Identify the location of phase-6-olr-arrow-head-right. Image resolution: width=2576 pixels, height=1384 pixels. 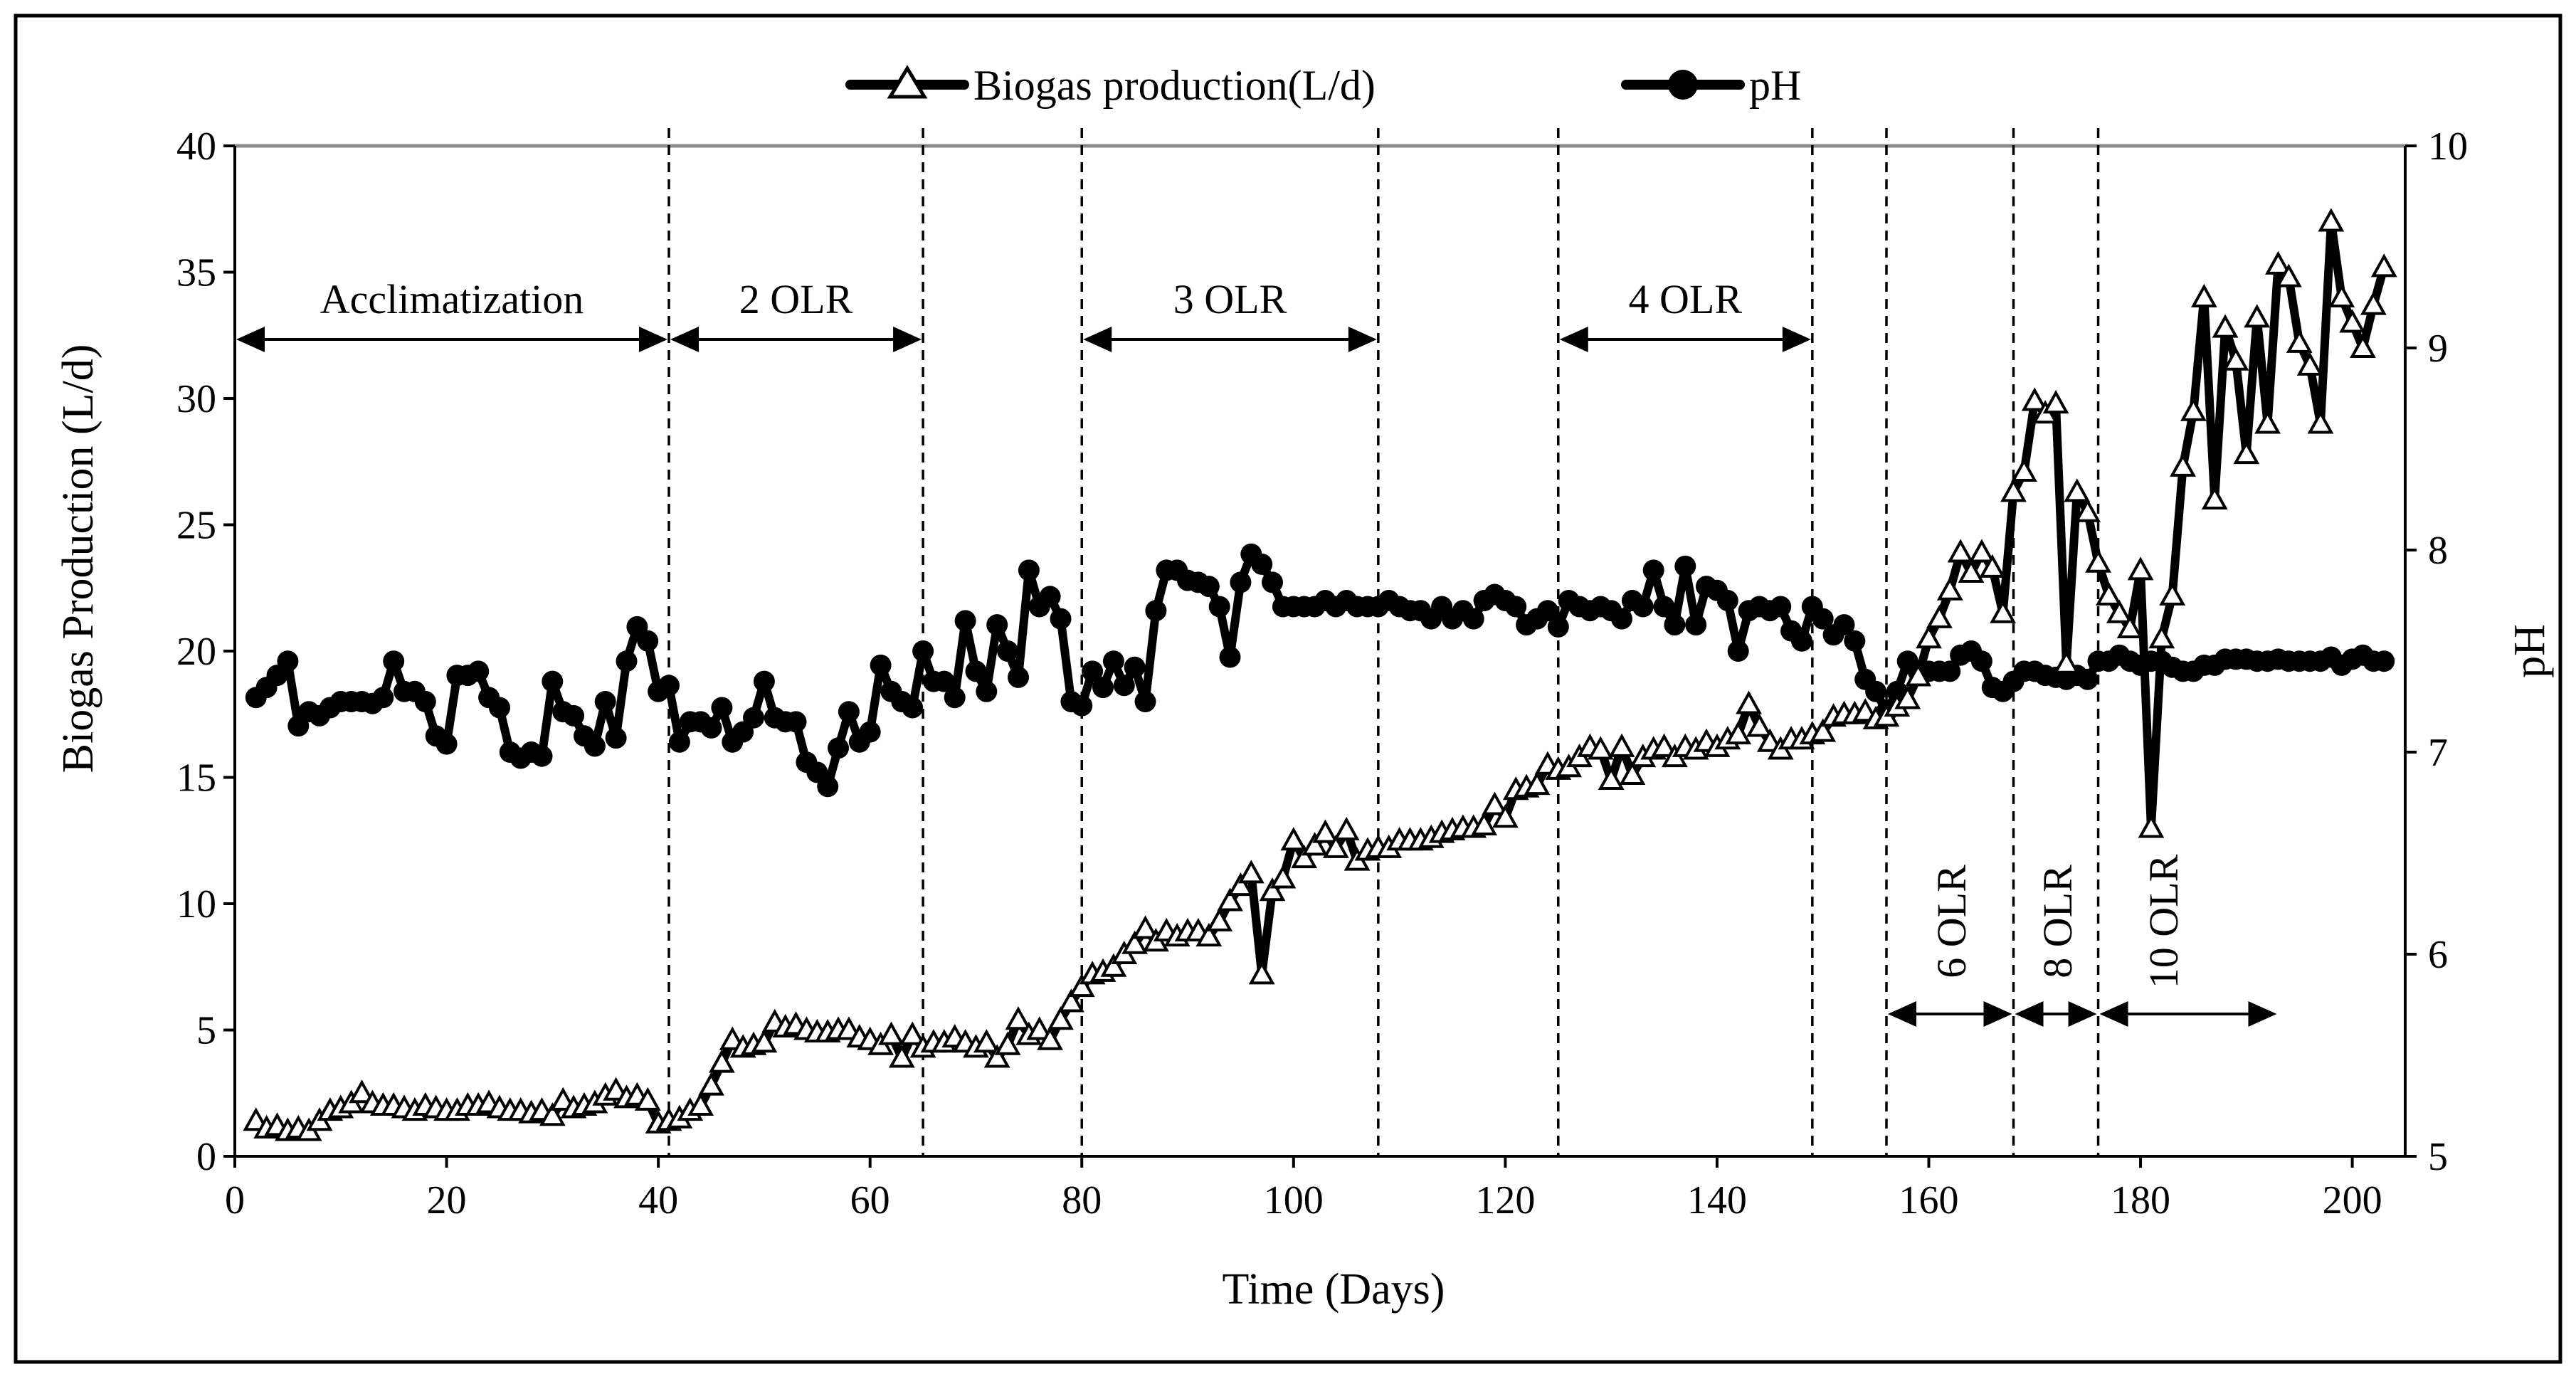
(1998, 1014).